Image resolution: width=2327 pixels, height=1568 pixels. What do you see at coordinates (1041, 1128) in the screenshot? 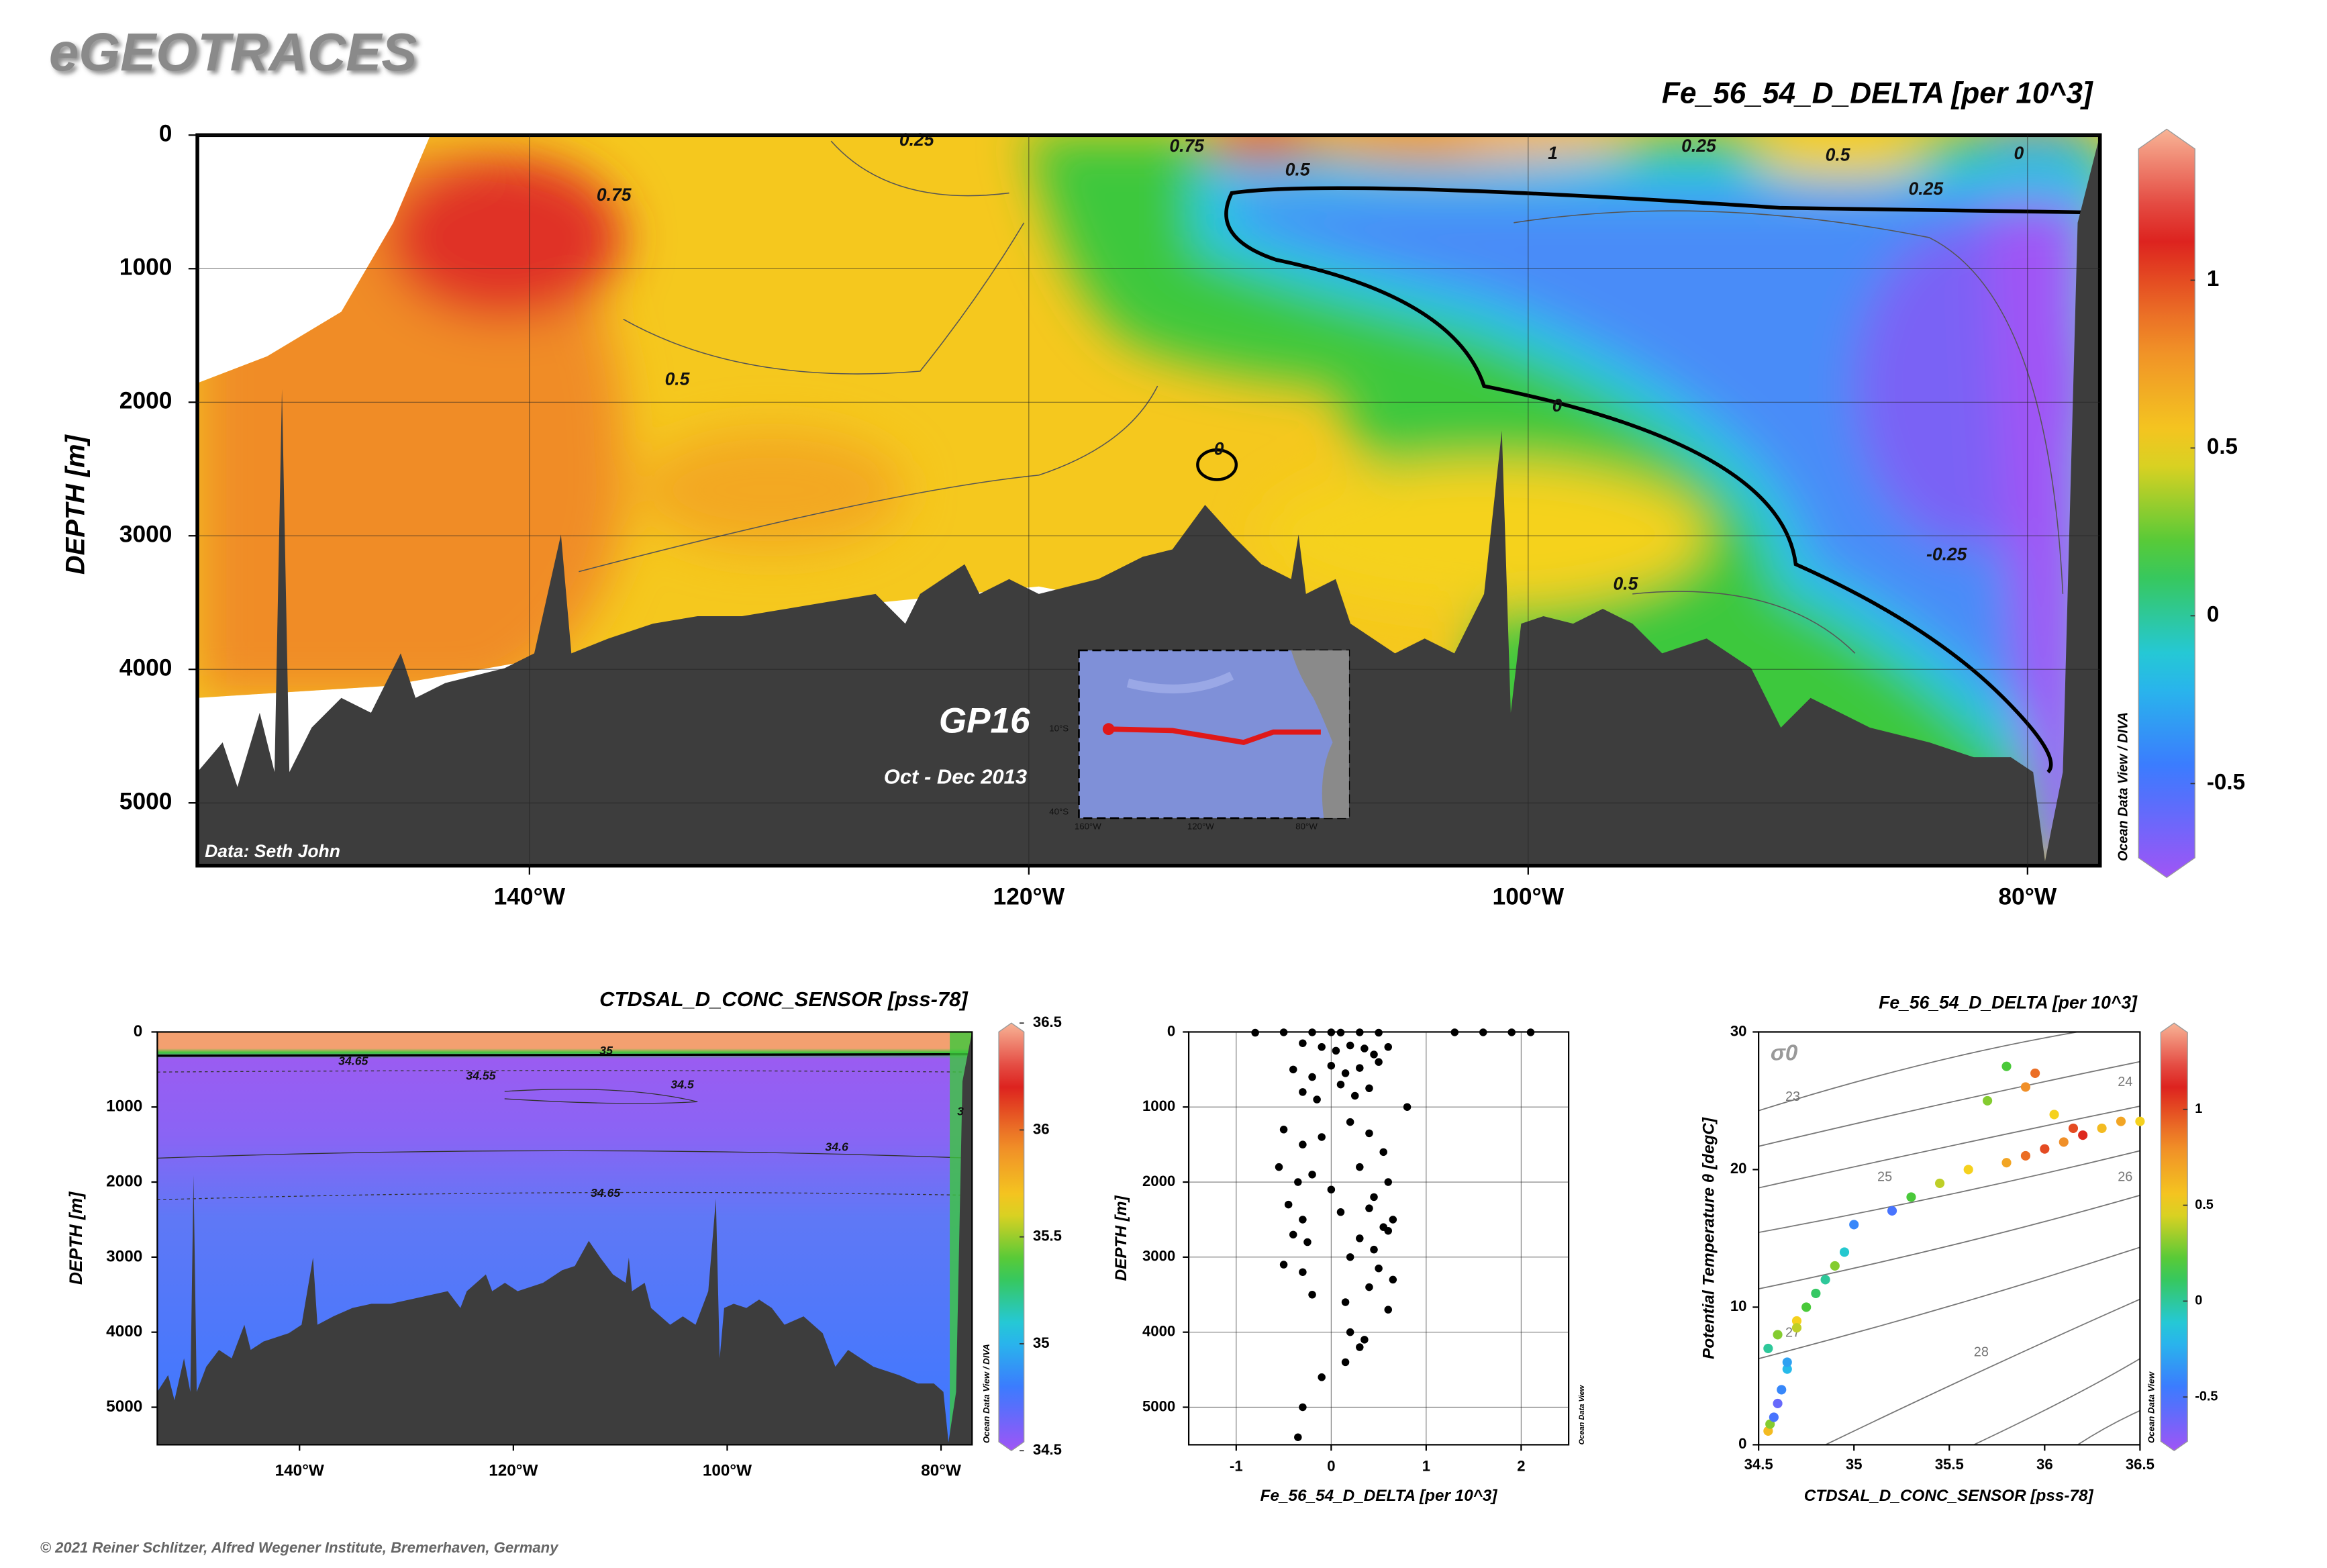
I see `colorbar-tick-label: 36` at bounding box center [1041, 1128].